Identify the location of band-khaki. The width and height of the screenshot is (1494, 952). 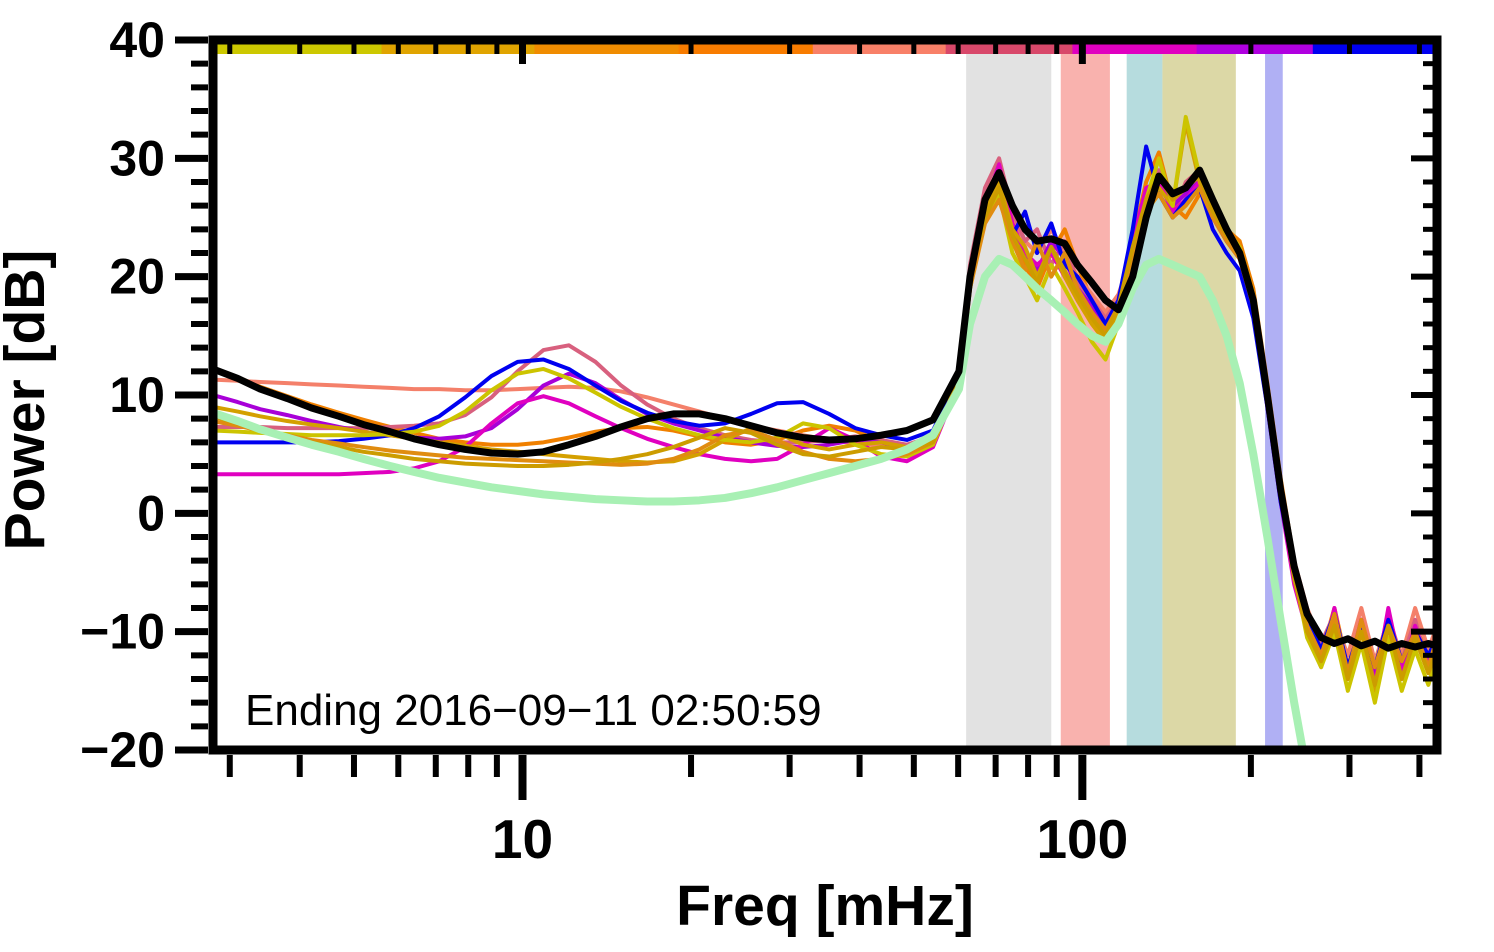
(1199, 401).